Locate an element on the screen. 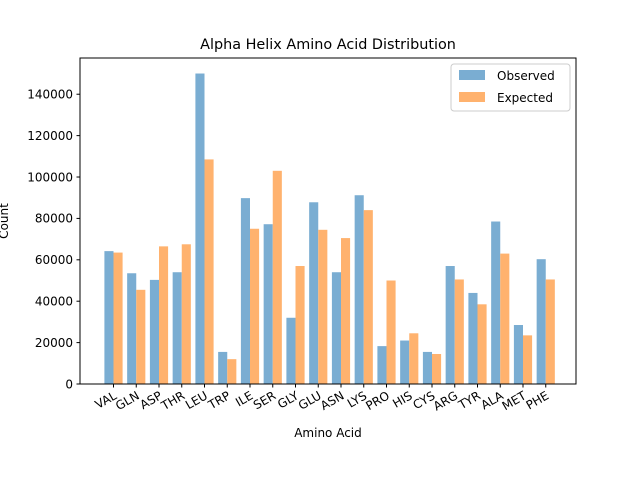  y-tick-label: 120000 is located at coordinates (50, 136).